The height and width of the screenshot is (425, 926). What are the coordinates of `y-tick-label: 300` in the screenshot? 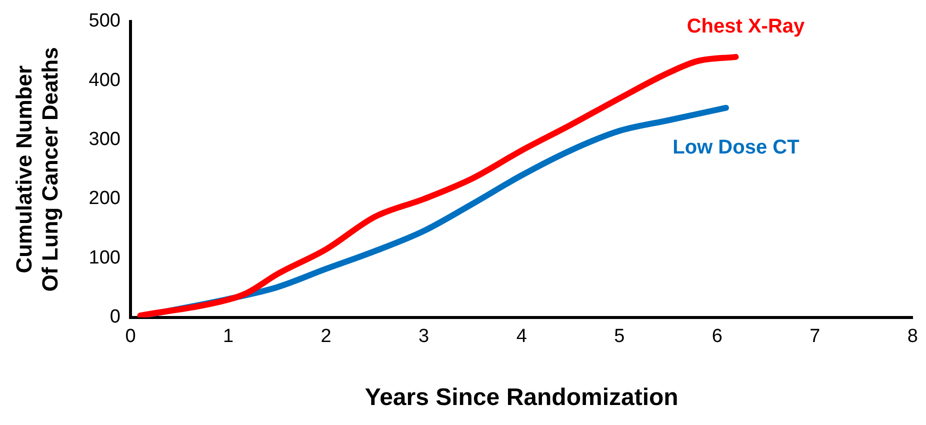 It's located at (104, 139).